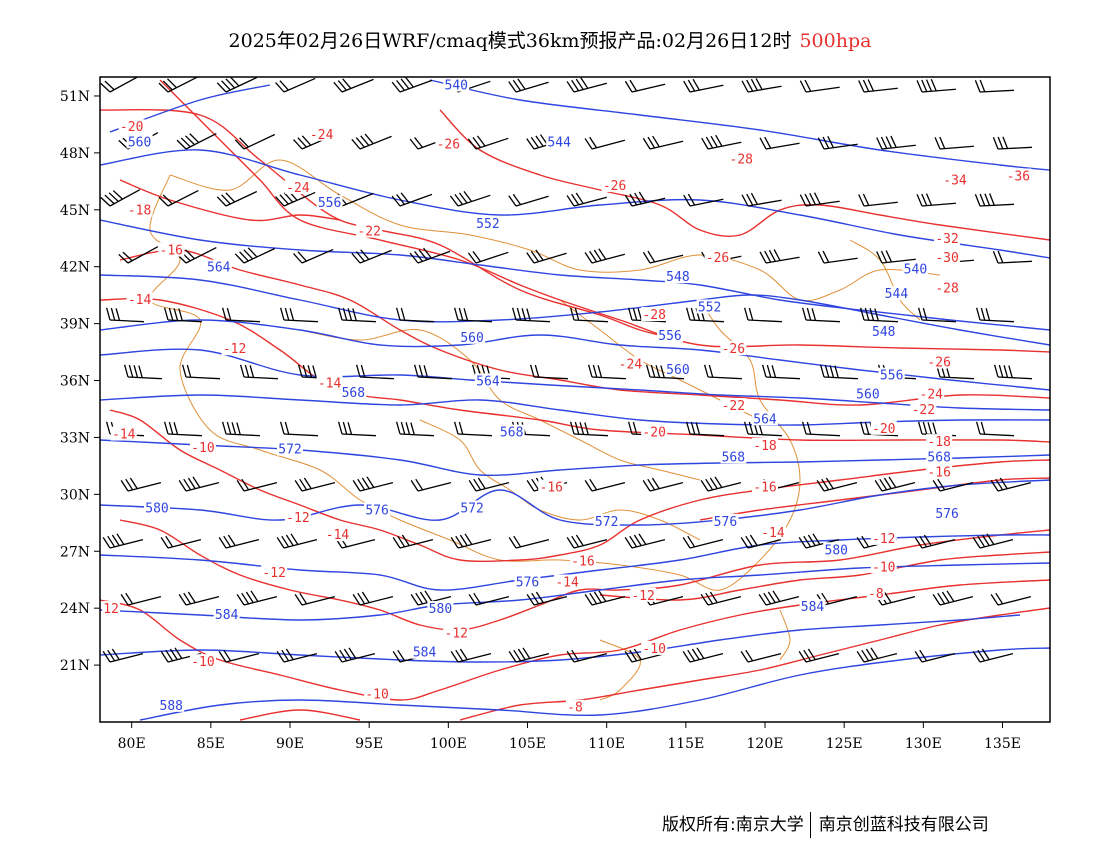  Describe the element at coordinates (733, 825) in the screenshot. I see `footer-left: 版权所有:南京大学` at that location.